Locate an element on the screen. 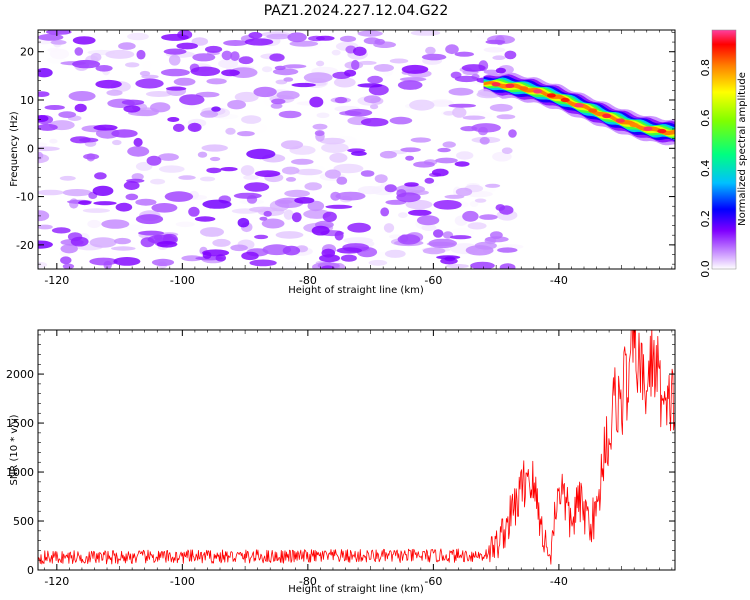 This screenshot has height=600, width=750. y-tick-label: 1000 is located at coordinates (20, 472).